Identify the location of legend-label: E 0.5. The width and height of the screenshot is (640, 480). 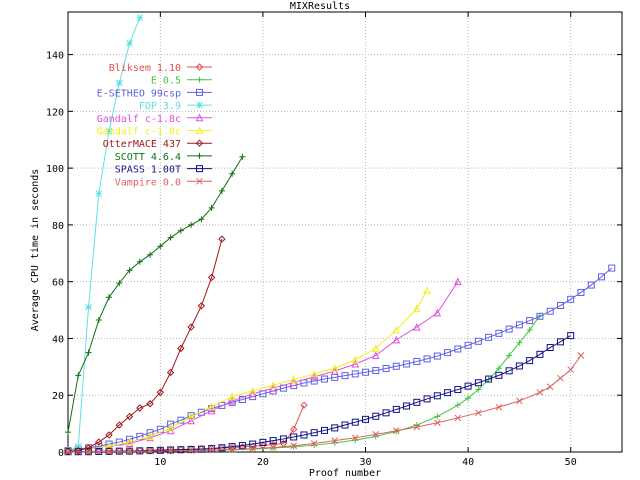
(166, 81).